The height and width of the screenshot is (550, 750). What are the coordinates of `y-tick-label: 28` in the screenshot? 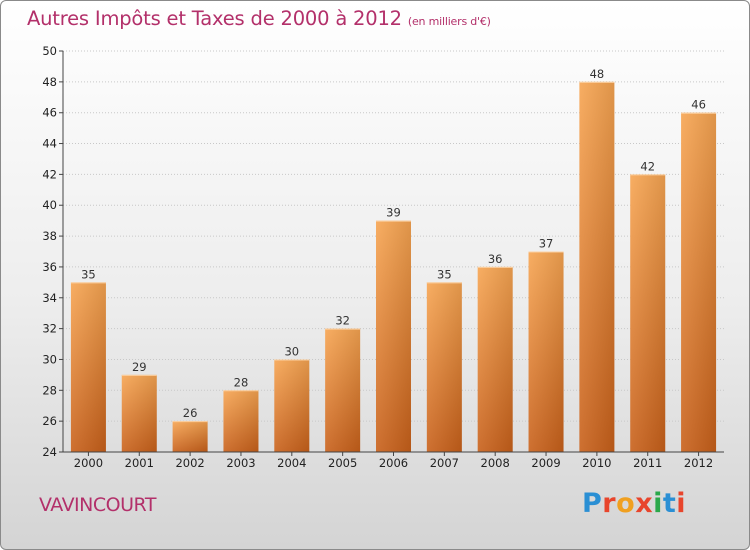 It's located at (49, 390).